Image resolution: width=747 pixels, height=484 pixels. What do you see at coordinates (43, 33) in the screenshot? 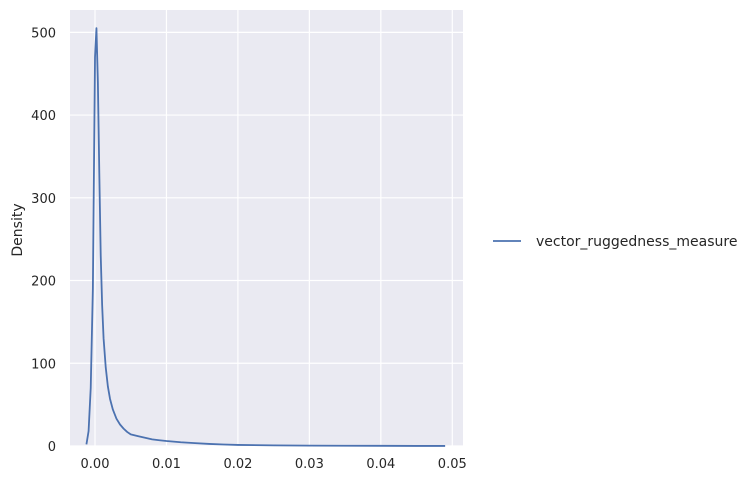
I see `y-tick-label: 500` at bounding box center [43, 33].